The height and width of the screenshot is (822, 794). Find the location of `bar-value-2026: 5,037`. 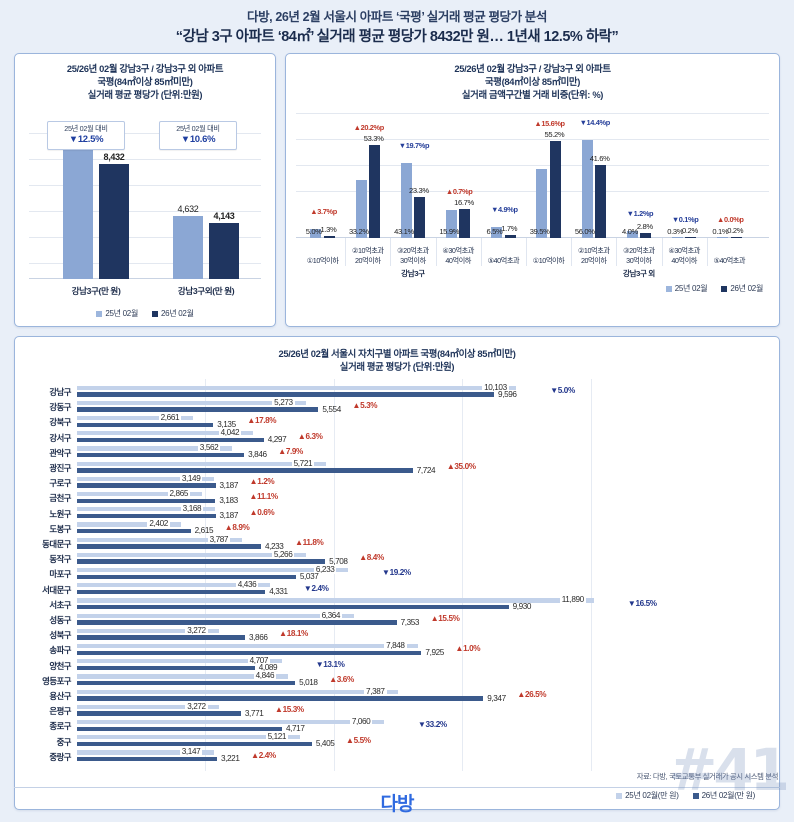

bar-value-2026: 5,037 is located at coordinates (309, 576).